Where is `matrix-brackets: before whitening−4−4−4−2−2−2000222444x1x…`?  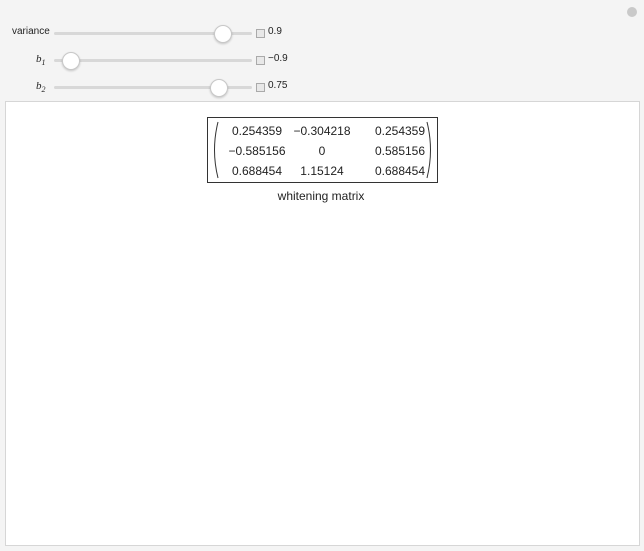
matrix-brackets: before whitening−4−4−4−2−2−2000222444x1x… is located at coordinates (322, 150).